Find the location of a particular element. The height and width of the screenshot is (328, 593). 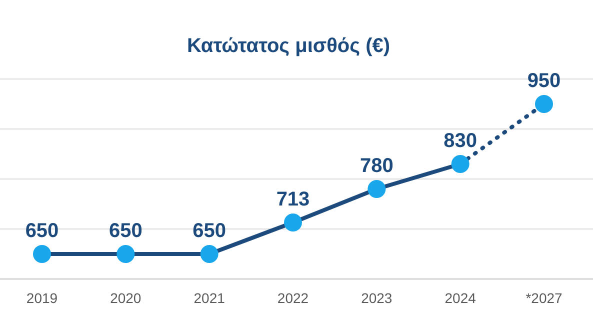

data-label: 830 is located at coordinates (461, 141).